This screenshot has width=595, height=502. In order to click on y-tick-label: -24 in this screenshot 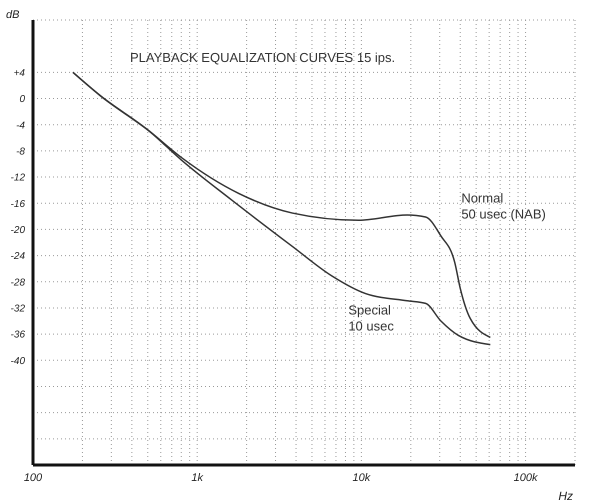, I will do `click(18, 256)`.